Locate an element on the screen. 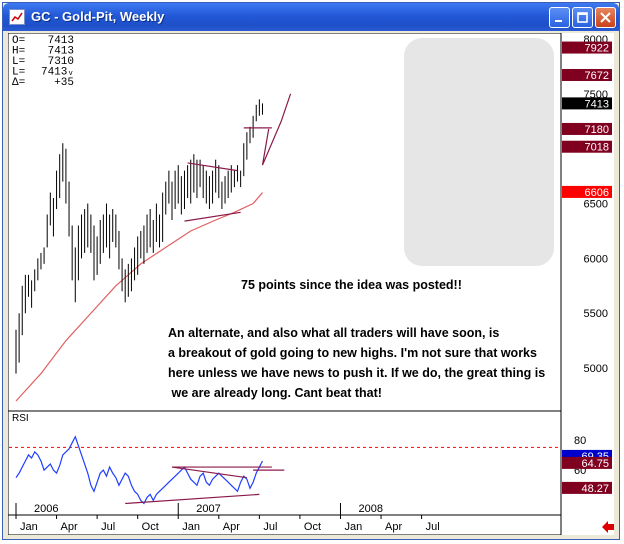 This screenshot has height=544, width=624. close-button is located at coordinates (605, 17).